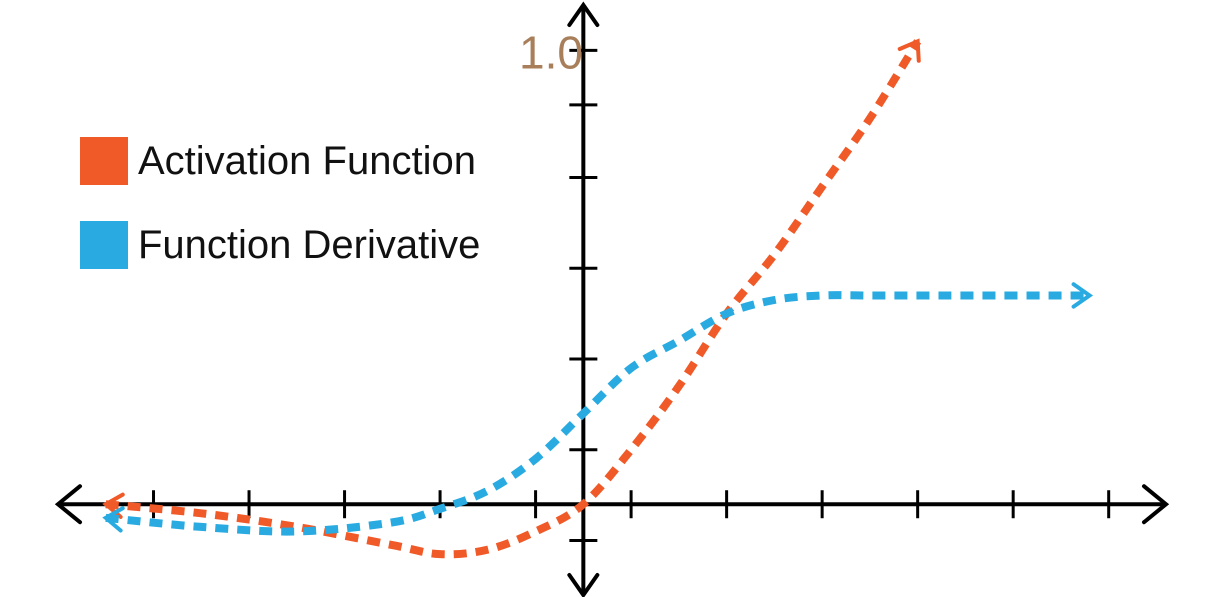 This screenshot has height=597, width=1224. What do you see at coordinates (68, 504) in the screenshot?
I see `x-axis-arrow-left` at bounding box center [68, 504].